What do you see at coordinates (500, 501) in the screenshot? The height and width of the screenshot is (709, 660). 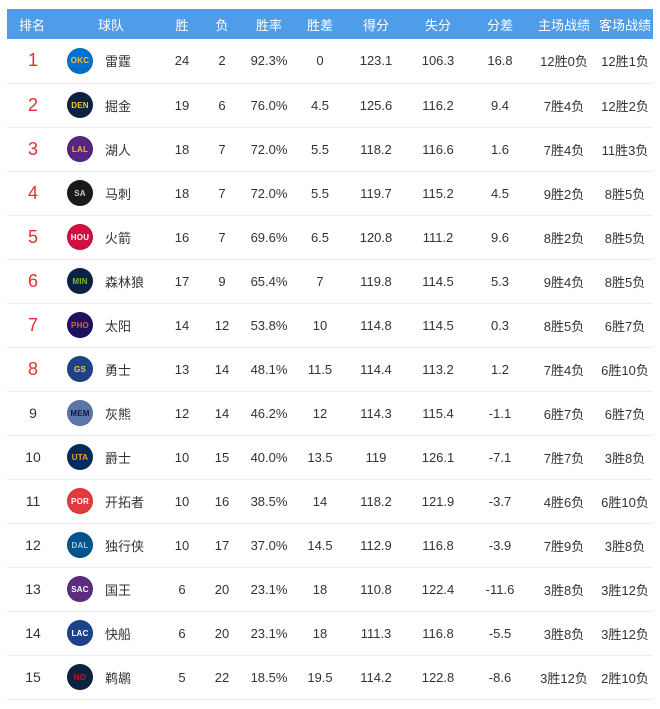 I see `point-diff-cell: -3.7` at bounding box center [500, 501].